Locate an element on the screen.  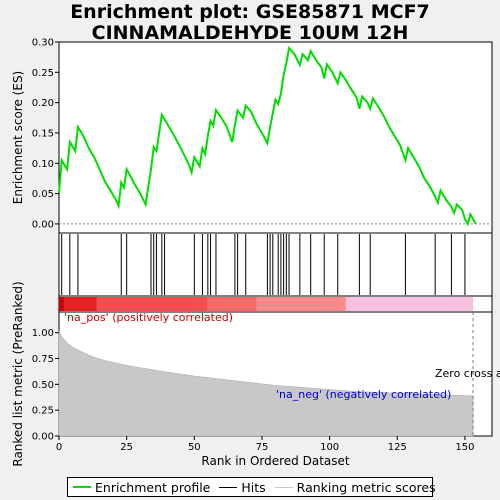
x-tick-label-2: 50 is located at coordinates (194, 447).